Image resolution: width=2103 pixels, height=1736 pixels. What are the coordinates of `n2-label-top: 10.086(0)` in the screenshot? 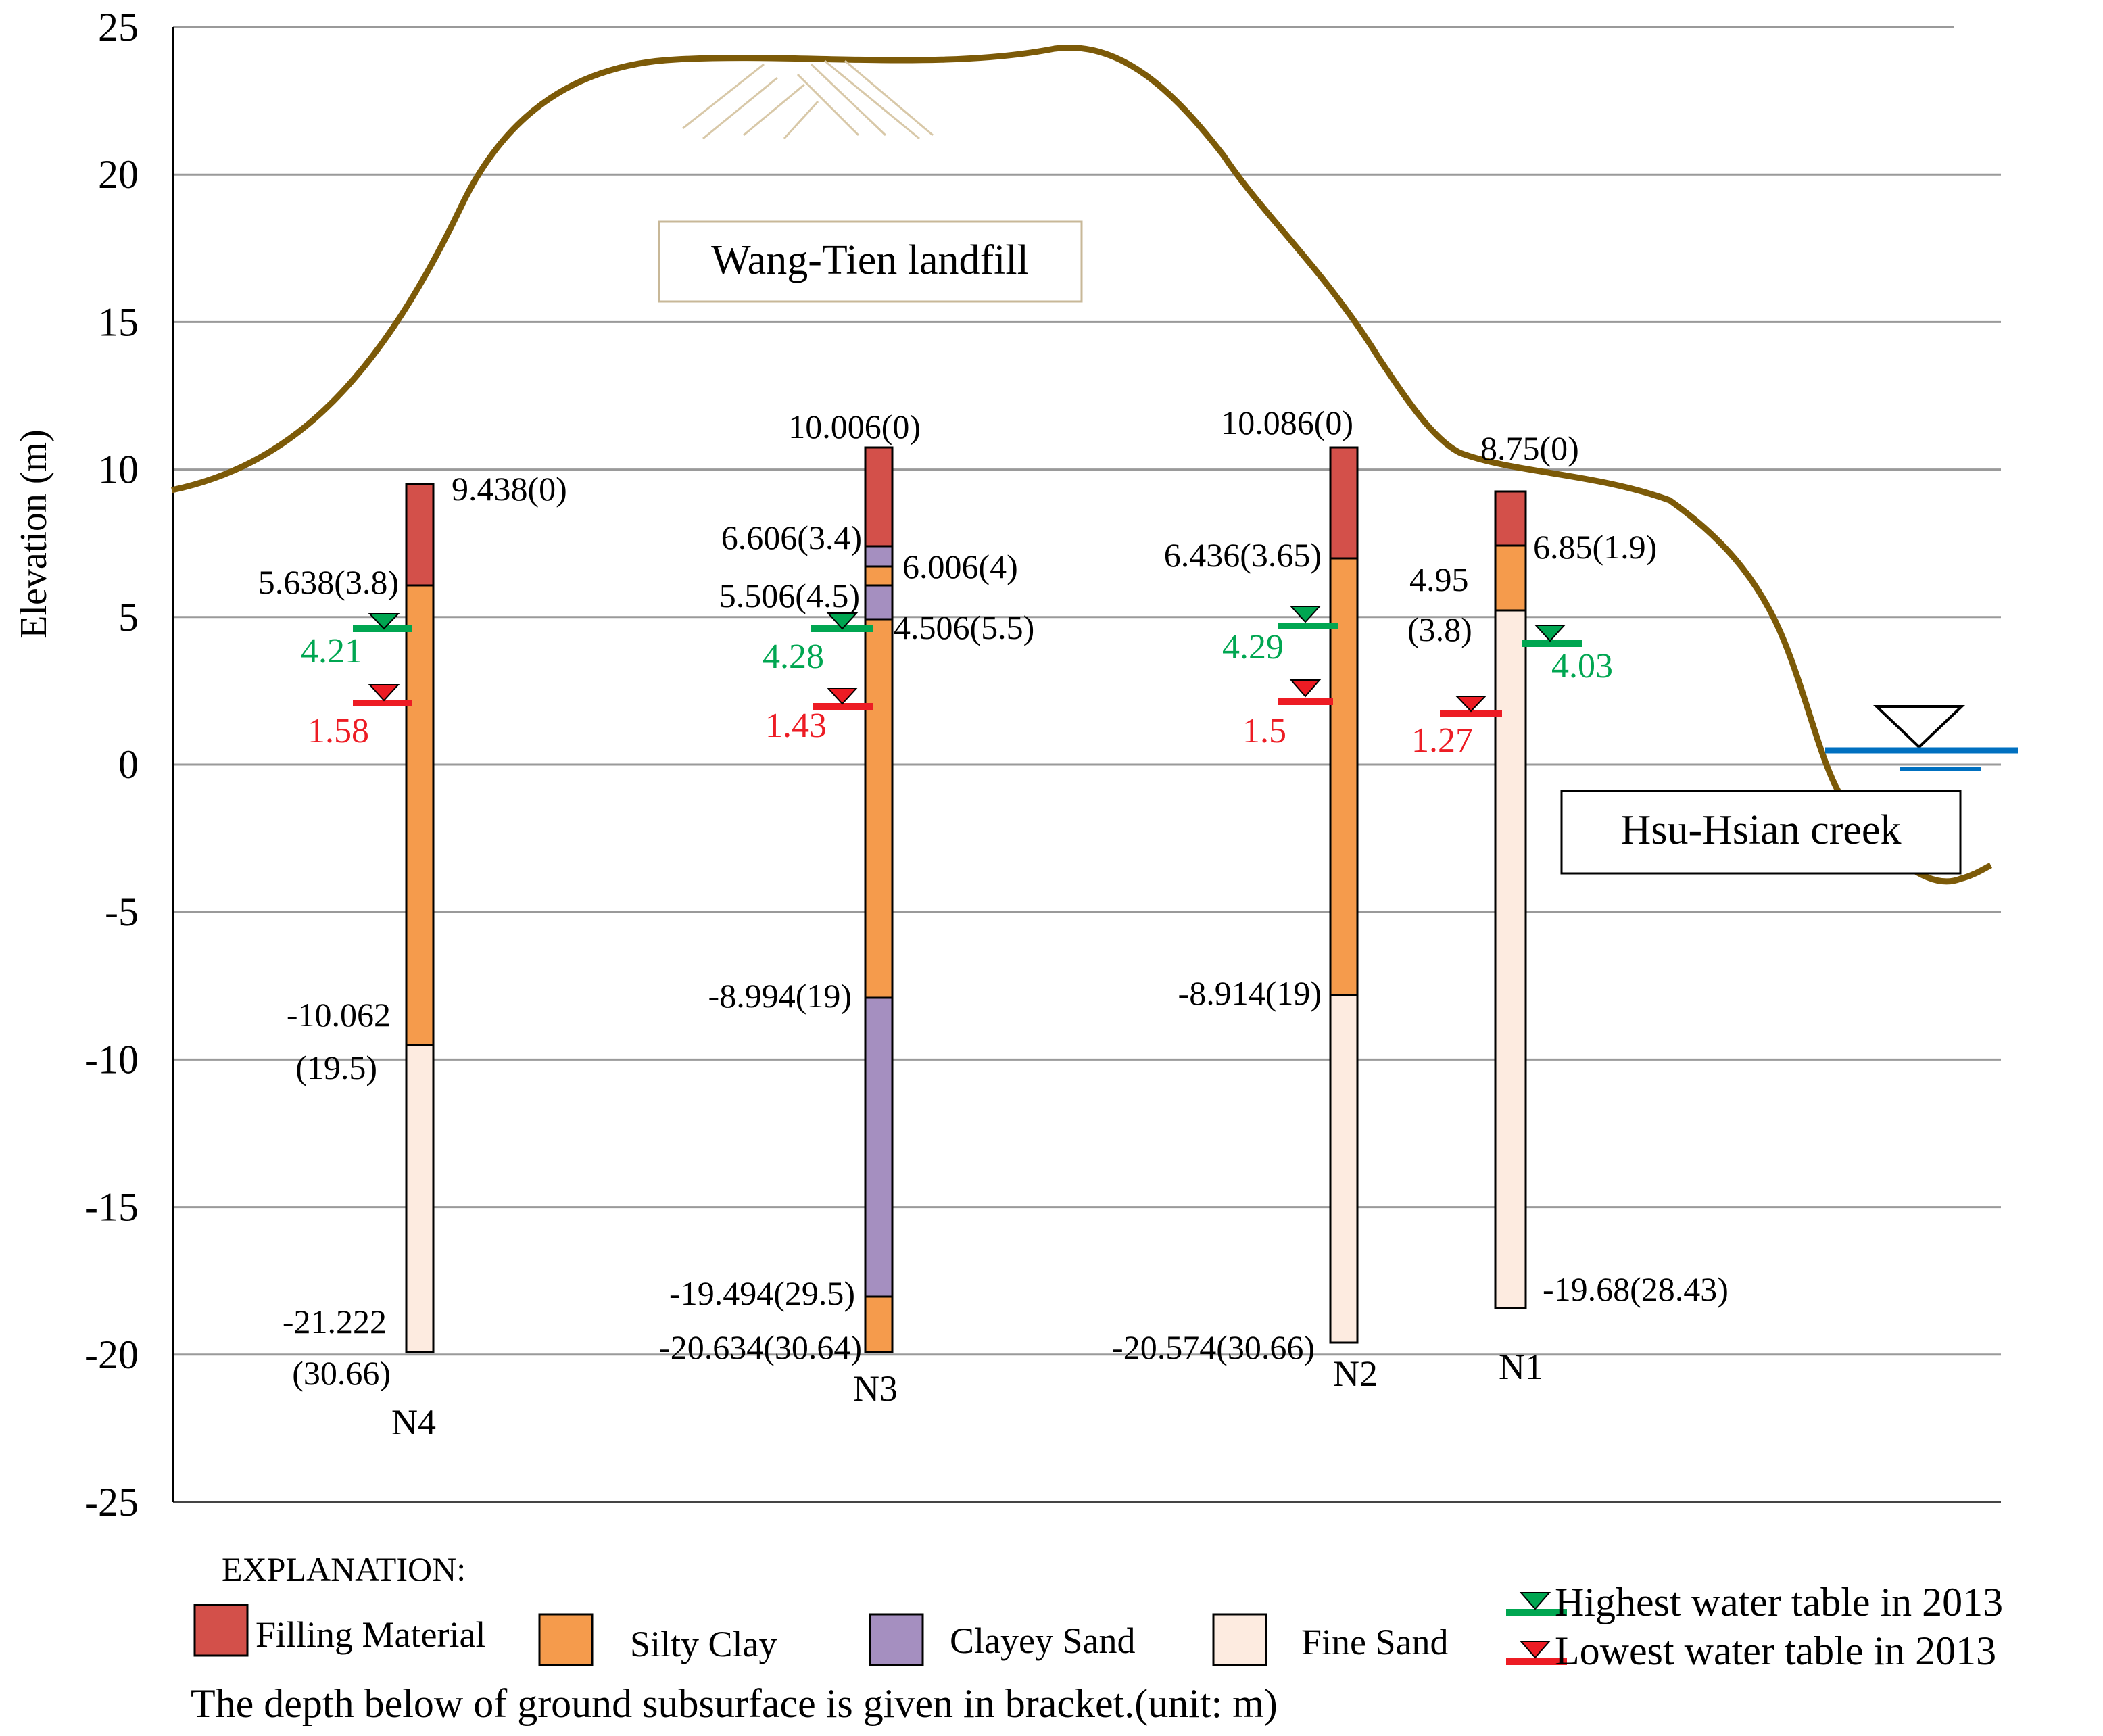 It's located at (1287, 422).